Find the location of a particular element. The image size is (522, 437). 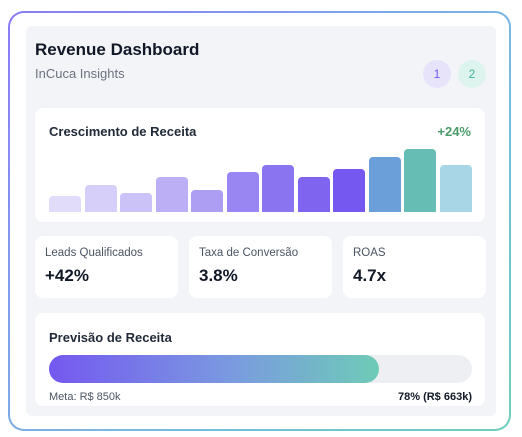

forecast-progress-track is located at coordinates (260, 369).